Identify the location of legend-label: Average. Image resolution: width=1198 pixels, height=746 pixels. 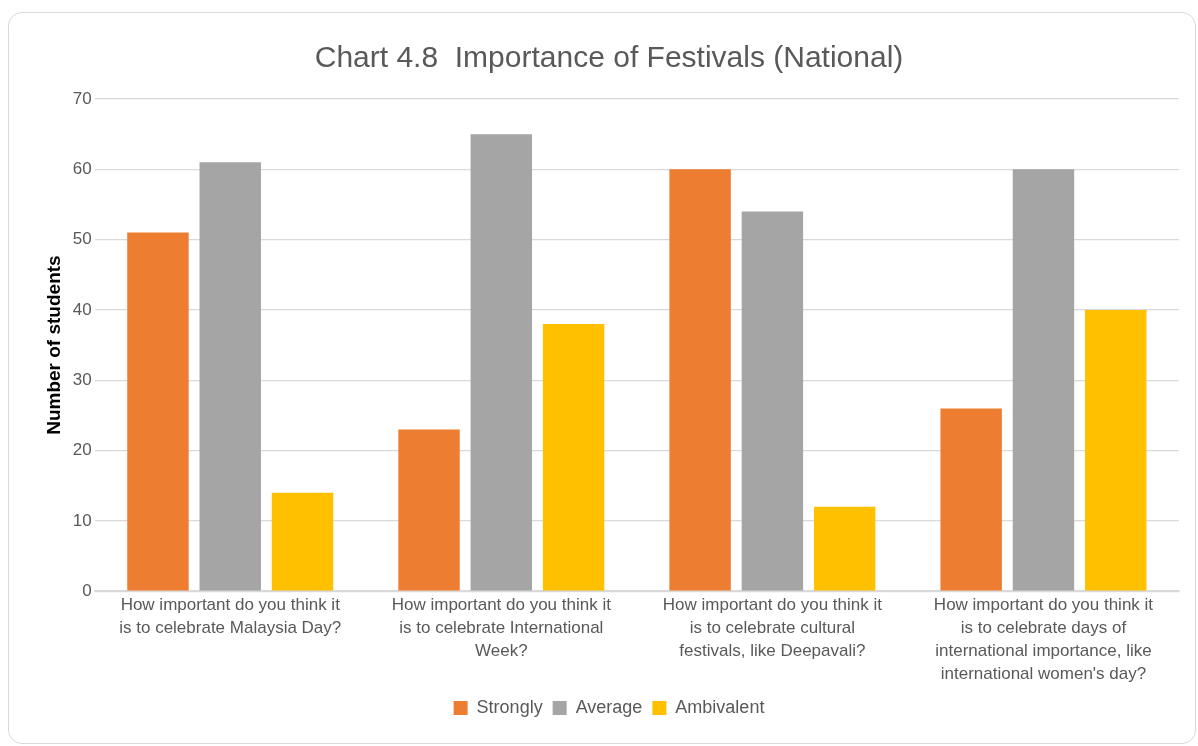
(609, 706).